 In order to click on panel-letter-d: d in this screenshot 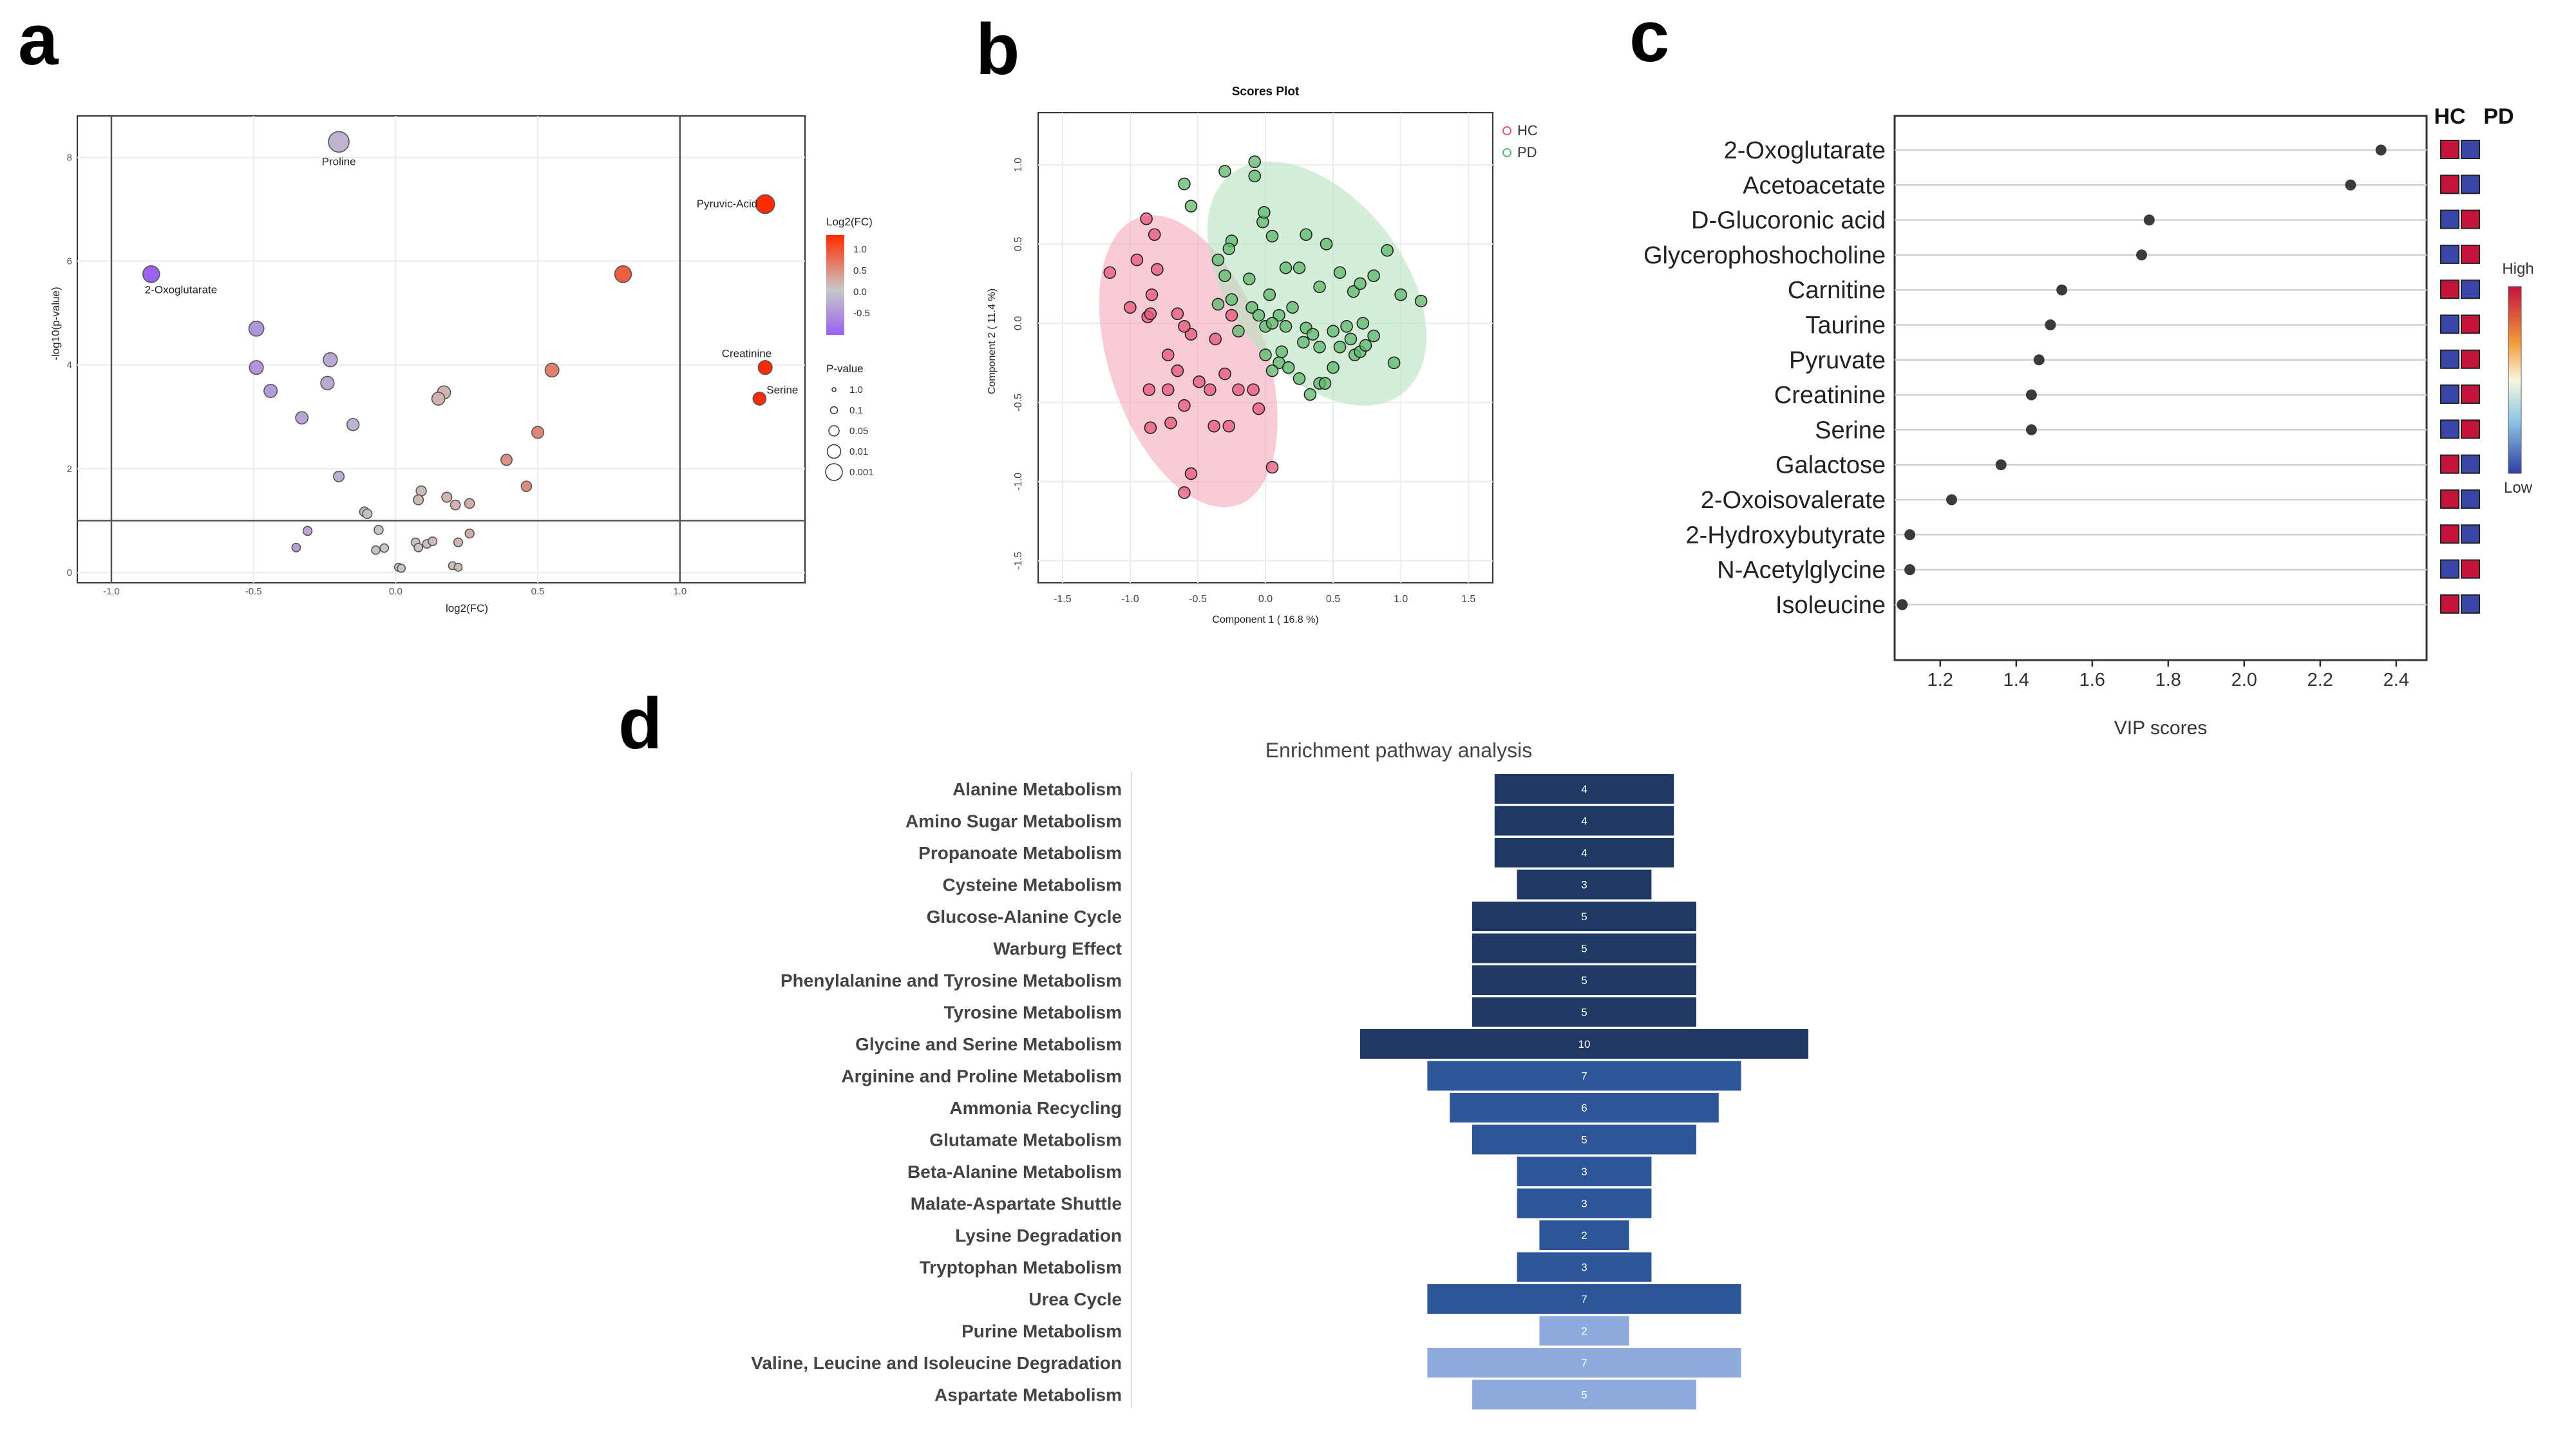, I will do `click(640, 723)`.